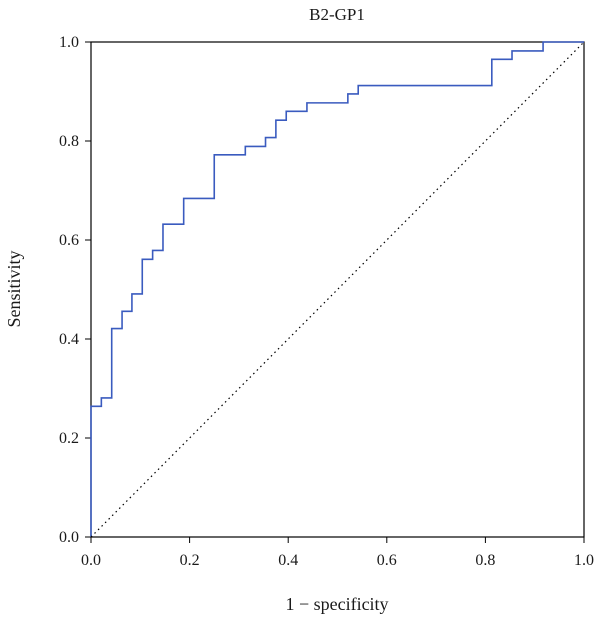  Describe the element at coordinates (337, 553) in the screenshot. I see `x-axis: 0.0 0.2 0.4 0.6 0.8 1.0` at that location.